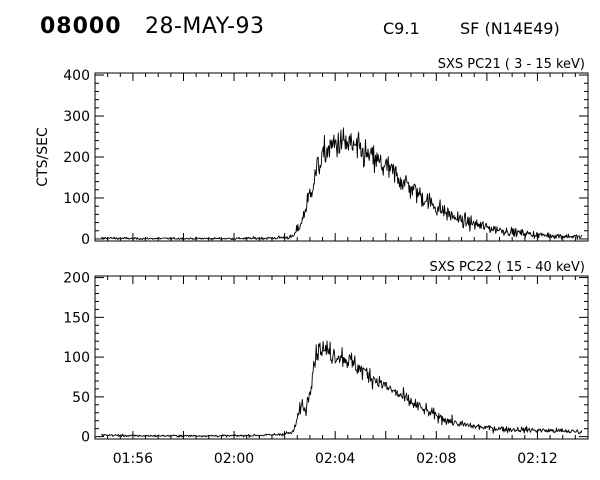  I want to click on x-tick-label: 01:56, so click(133, 459).